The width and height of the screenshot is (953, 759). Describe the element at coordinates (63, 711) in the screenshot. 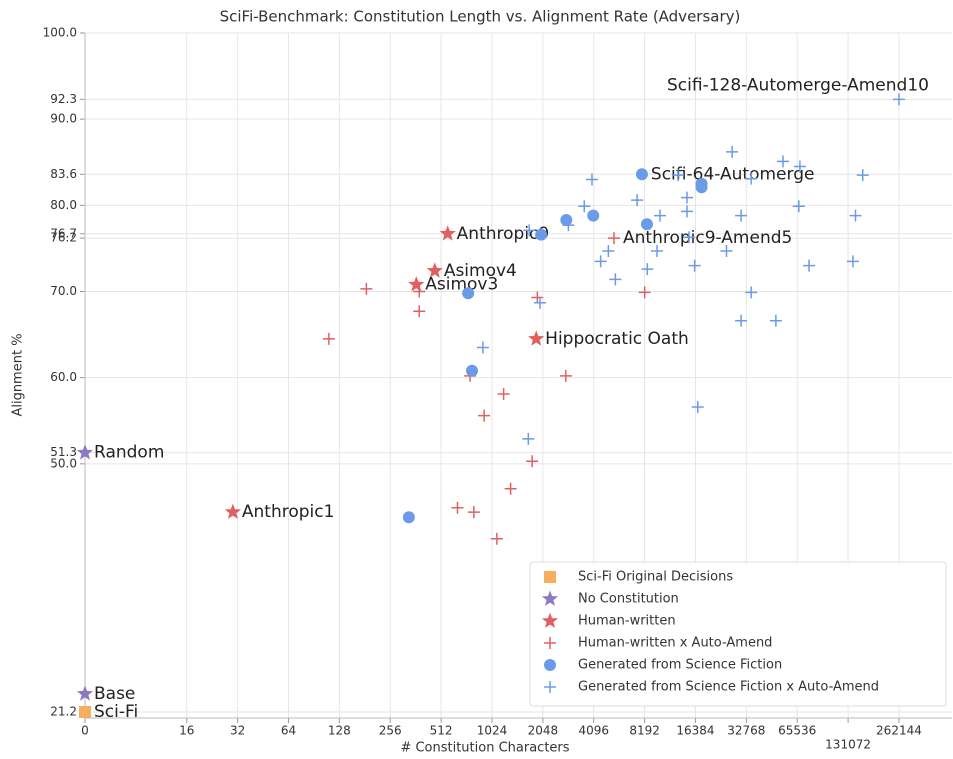

I see `y-tick-label: 21.2` at that location.